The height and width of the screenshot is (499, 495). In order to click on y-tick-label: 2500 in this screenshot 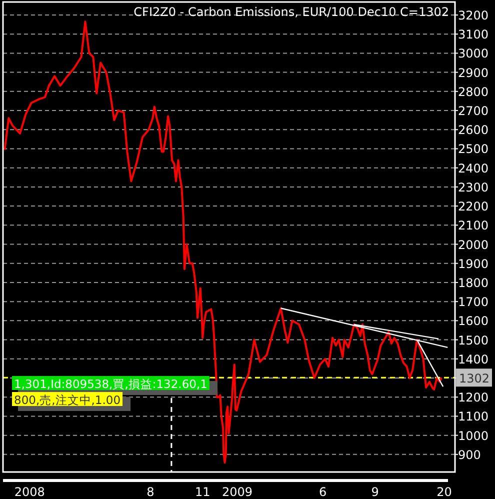, I will do `click(473, 149)`.